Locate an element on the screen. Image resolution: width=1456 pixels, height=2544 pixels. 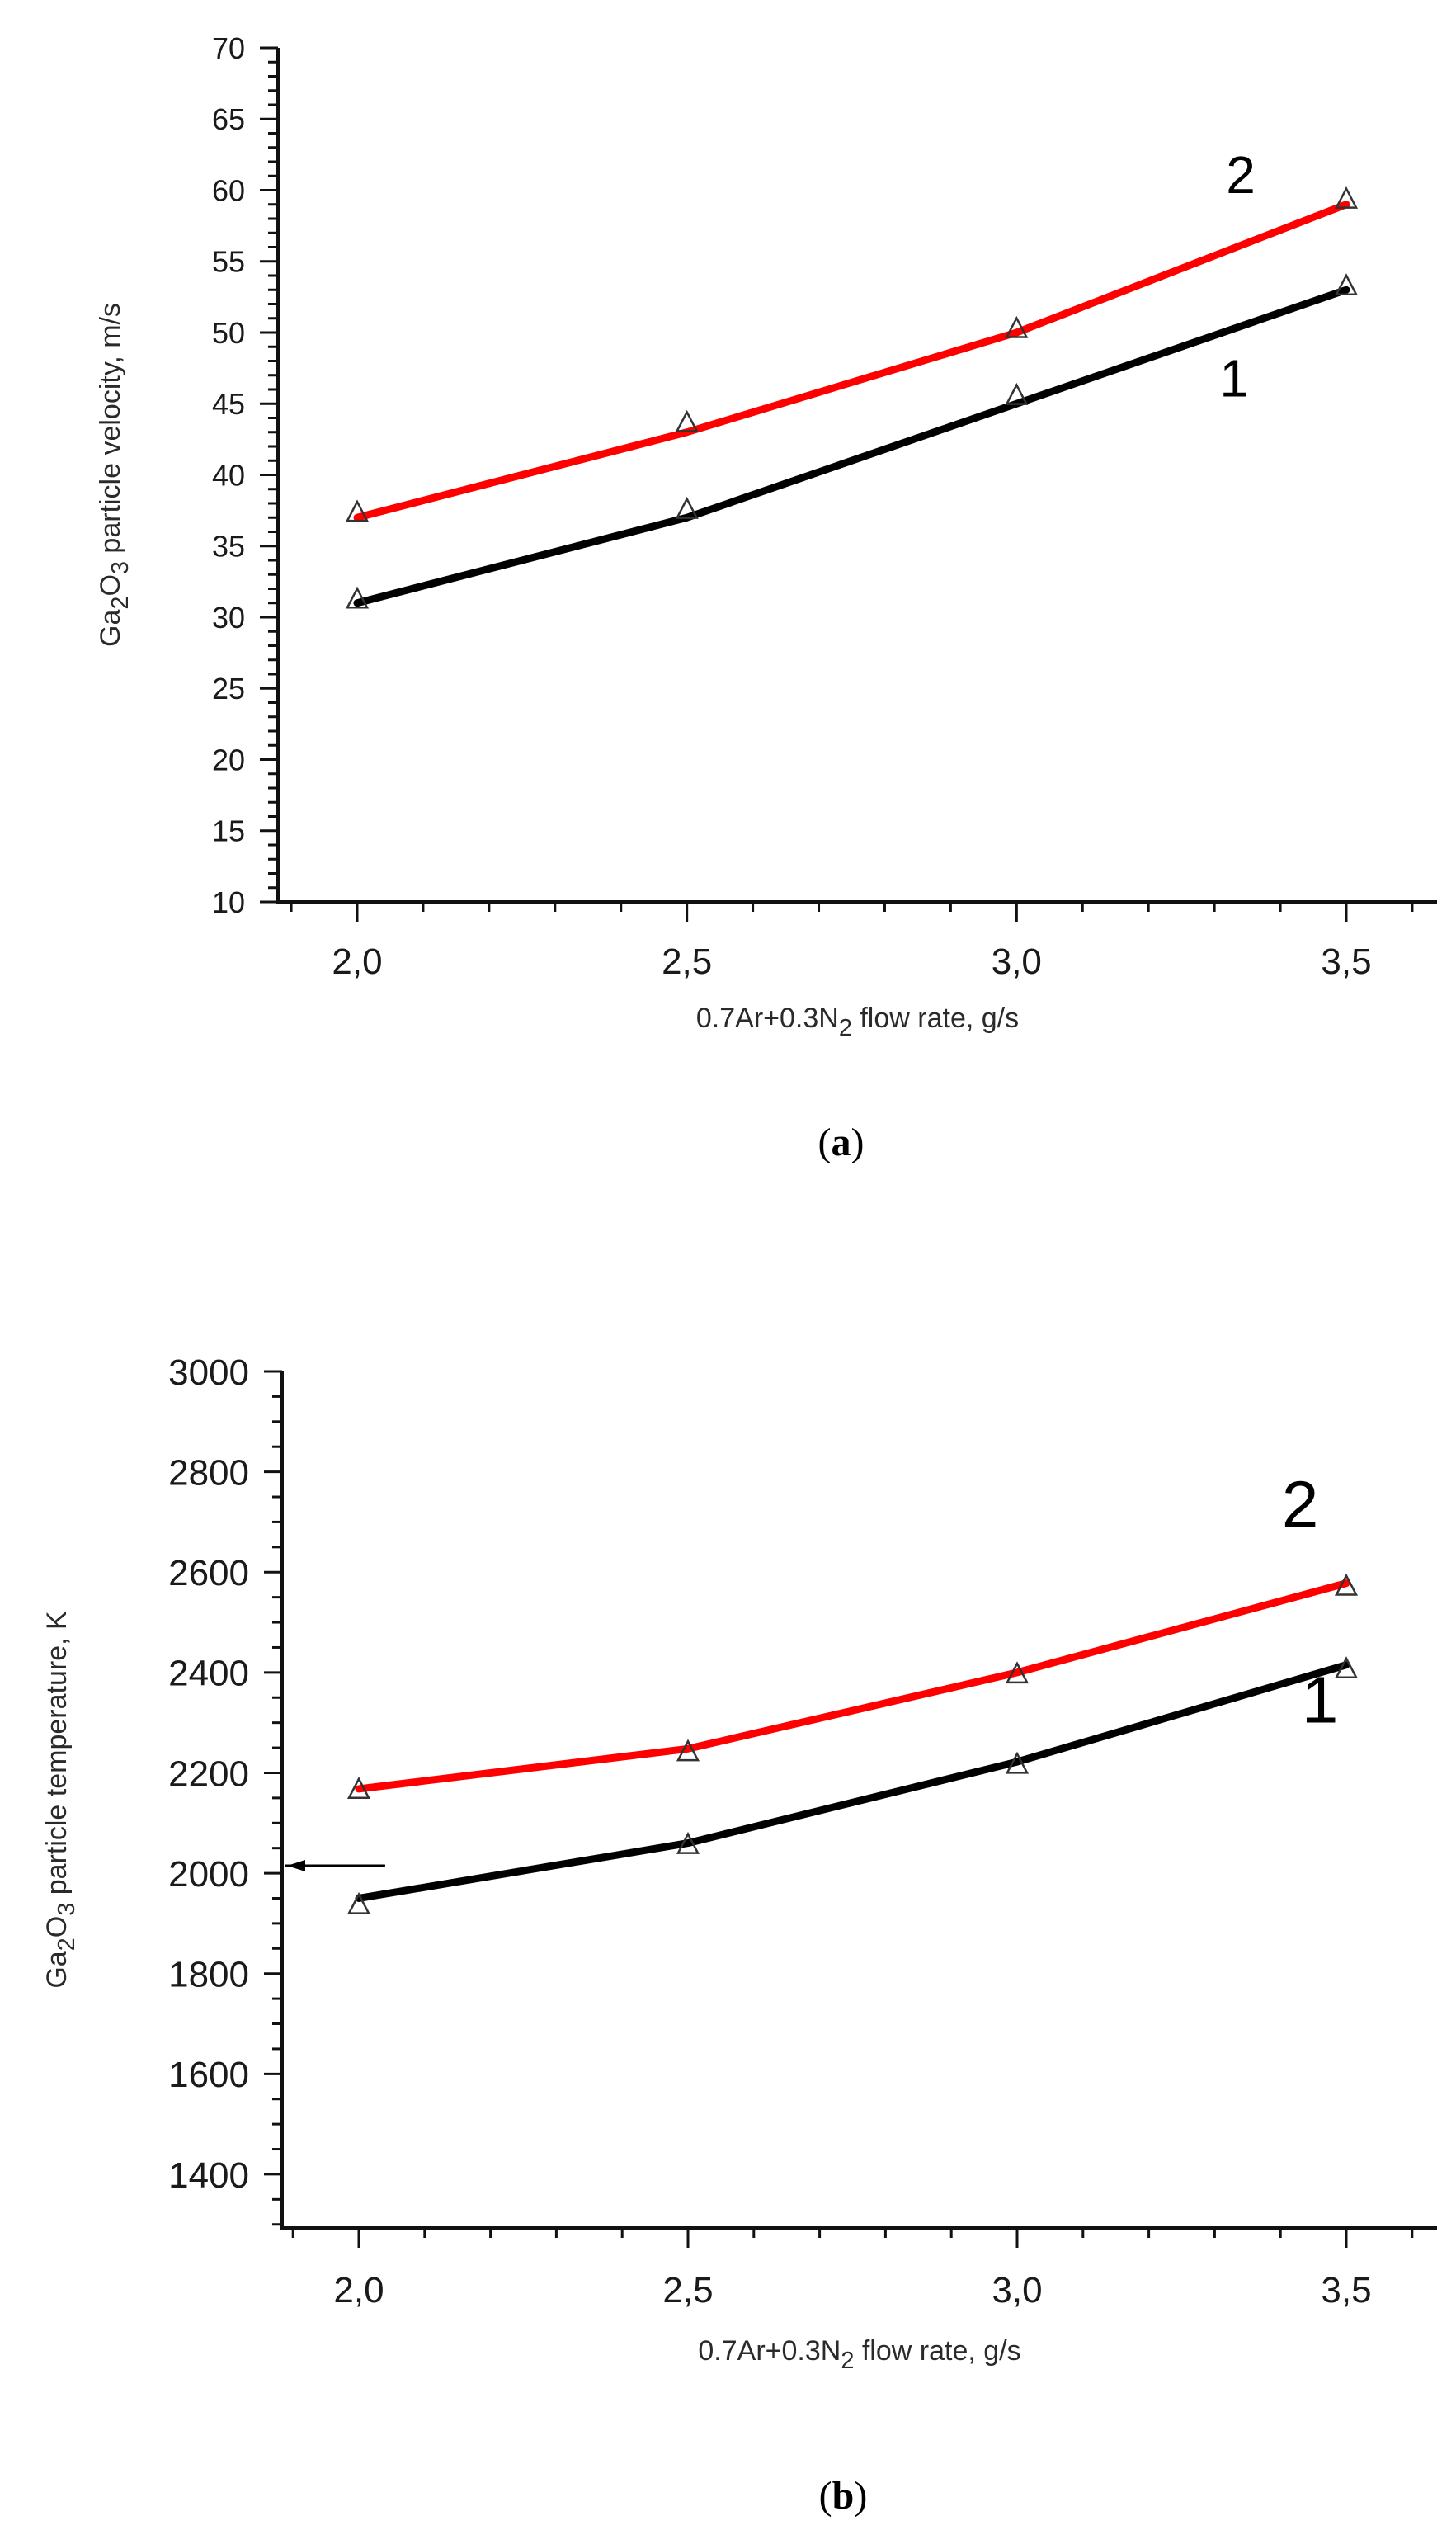
y-tick-label: 25 is located at coordinates (228, 689).